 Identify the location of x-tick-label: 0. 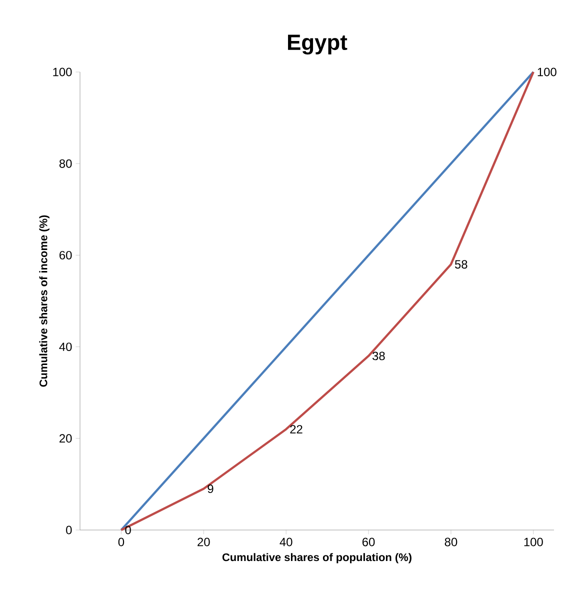
(121, 542).